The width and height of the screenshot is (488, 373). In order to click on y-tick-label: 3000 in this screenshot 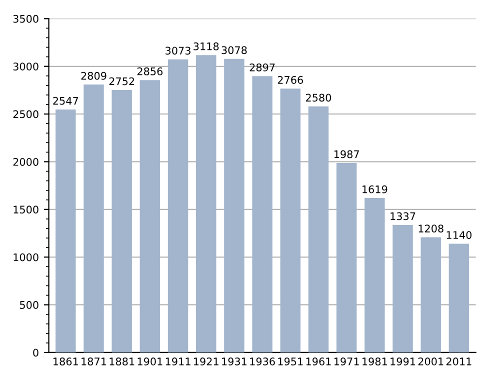, I will do `click(25, 66)`.